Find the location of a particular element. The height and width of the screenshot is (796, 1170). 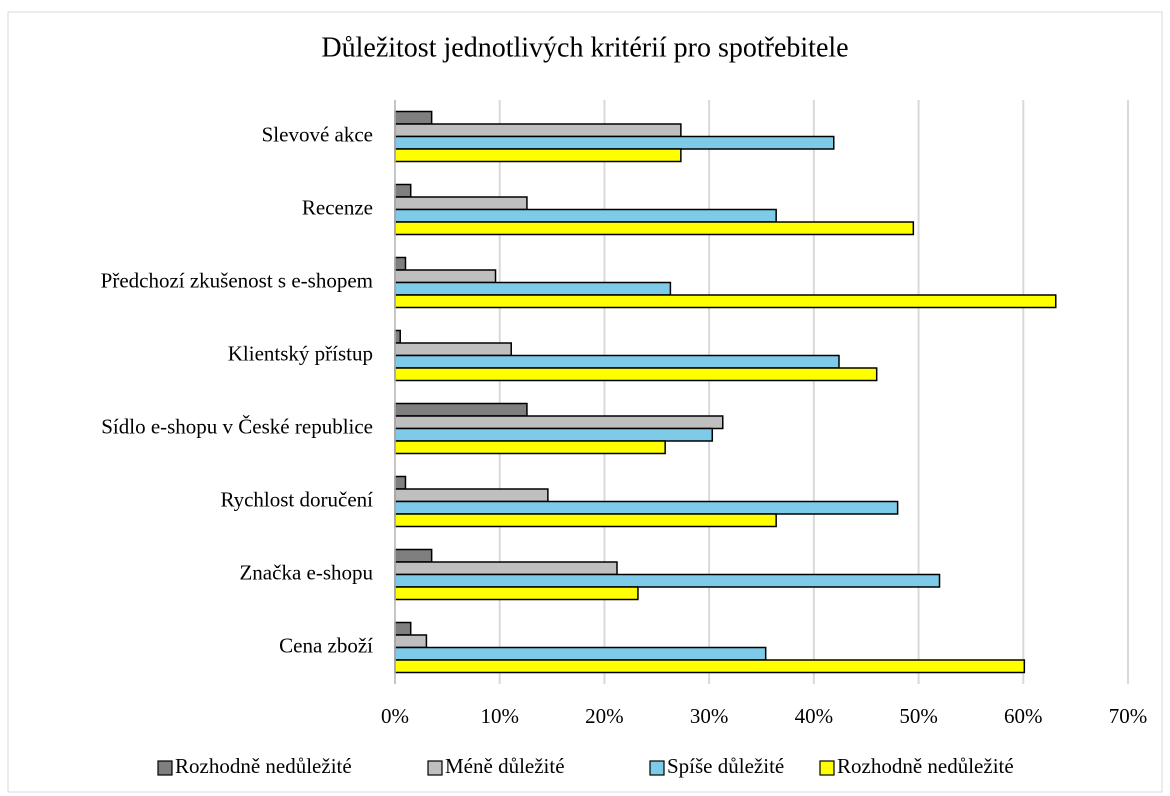

x-tick-label: 30% is located at coordinates (709, 716).